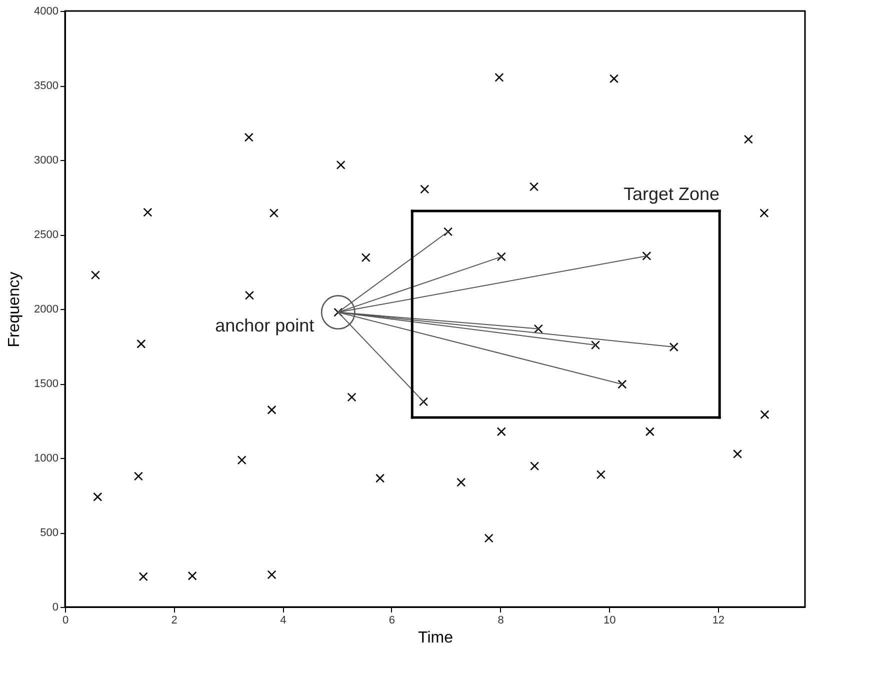 The width and height of the screenshot is (878, 690). I want to click on y-tick-label: 1000, so click(46, 458).